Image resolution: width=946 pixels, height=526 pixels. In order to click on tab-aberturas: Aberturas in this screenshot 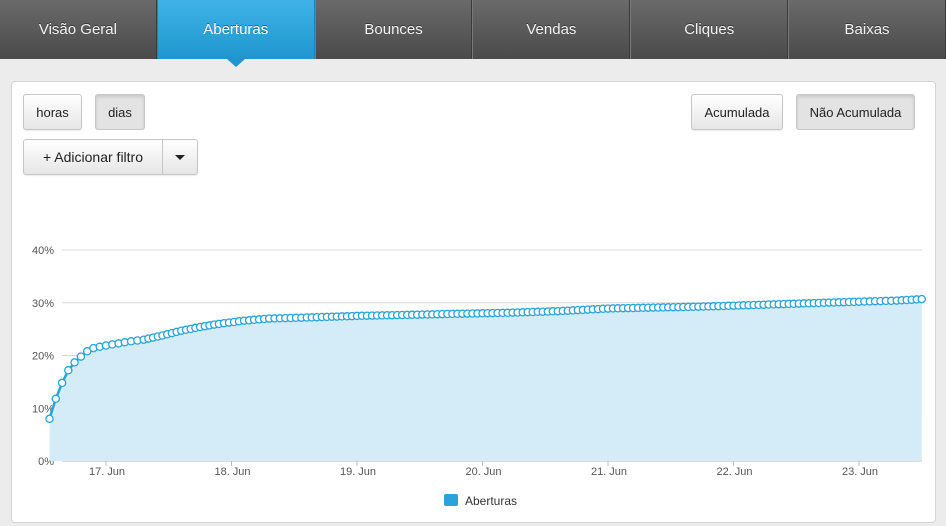, I will do `click(235, 33)`.